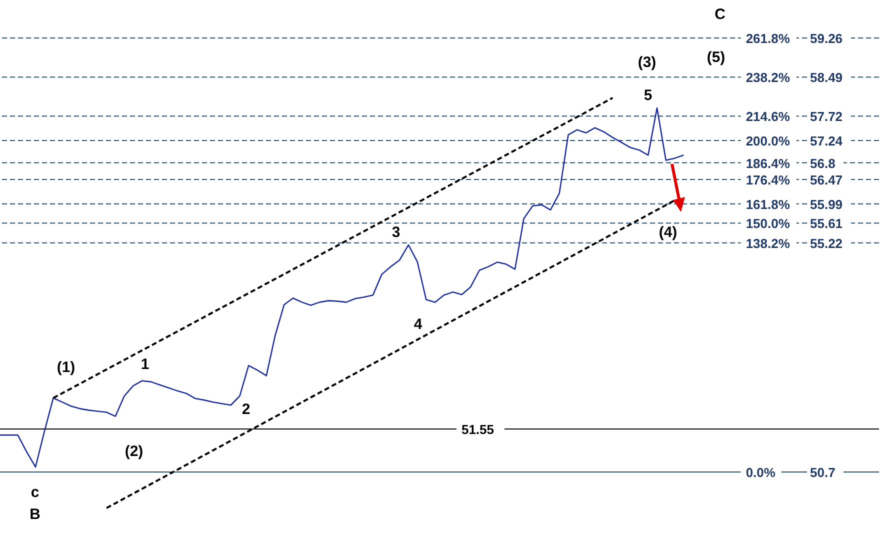 The image size is (880, 540). I want to click on y-tick-label: 58.49, so click(826, 78).